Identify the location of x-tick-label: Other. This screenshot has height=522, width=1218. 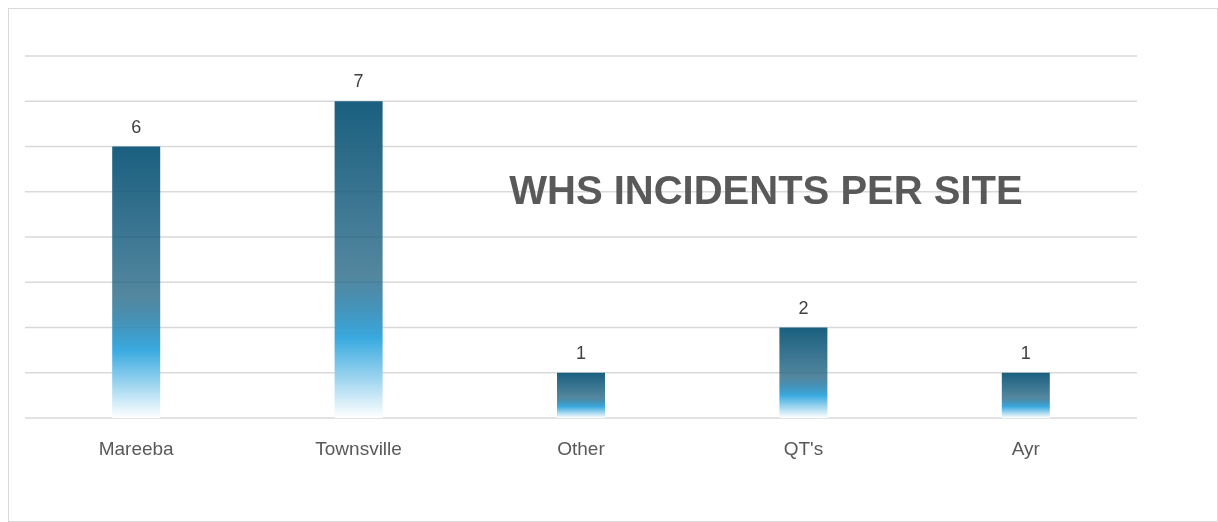
(581, 448).